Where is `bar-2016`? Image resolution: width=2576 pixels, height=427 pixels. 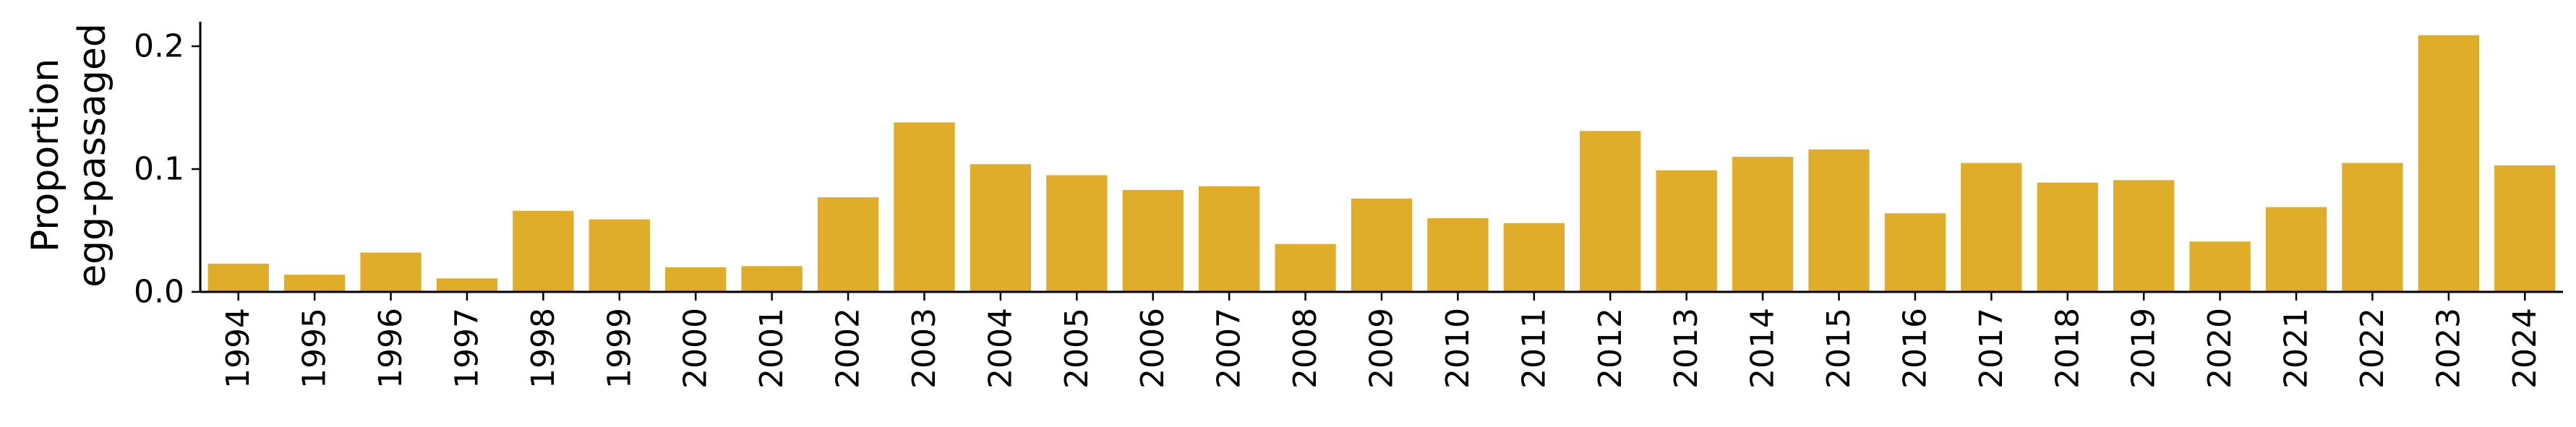 bar-2016 is located at coordinates (1915, 252).